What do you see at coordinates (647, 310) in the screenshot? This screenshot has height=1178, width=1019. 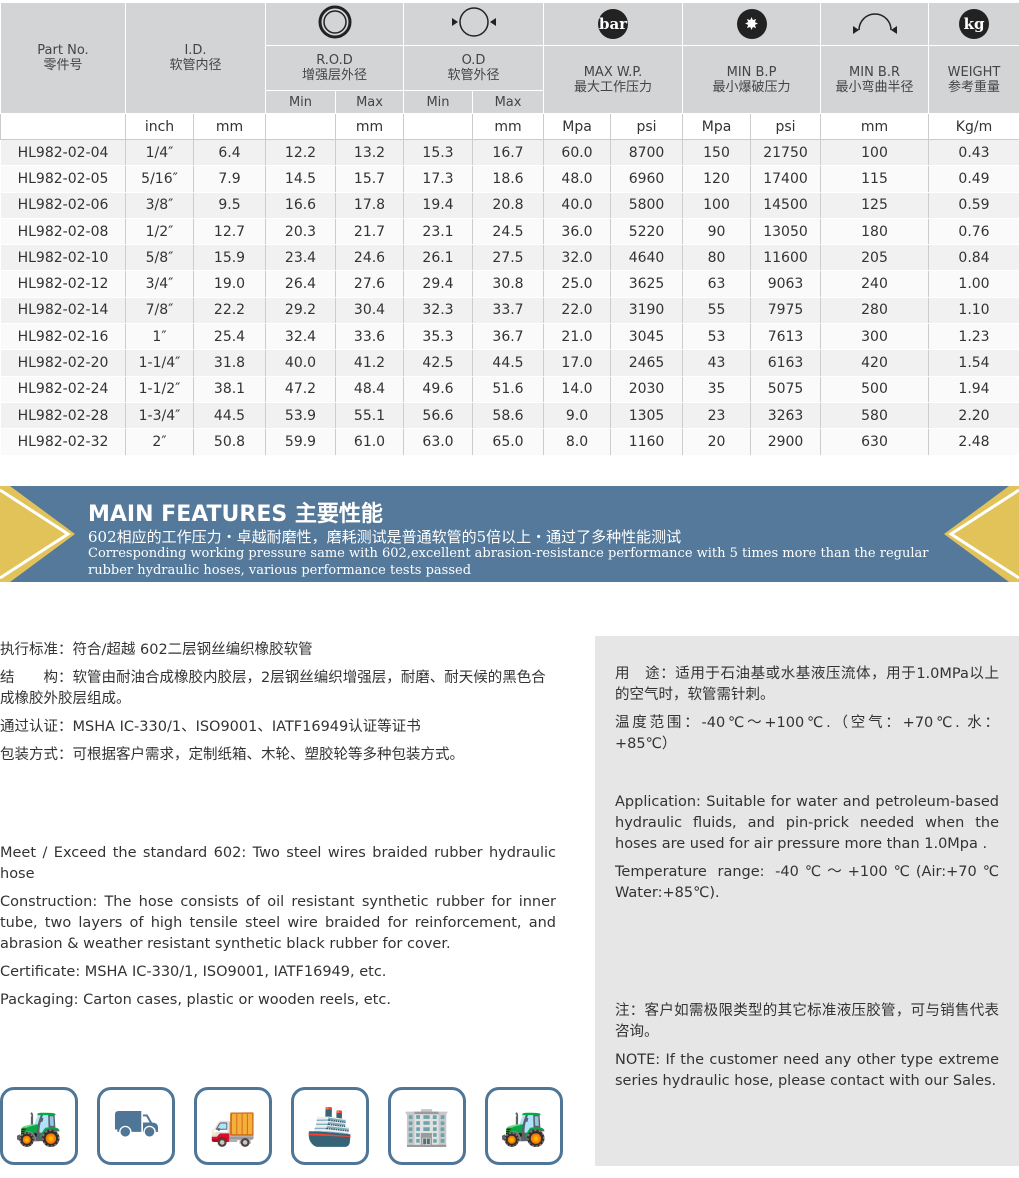 I see `table-cell: 3190` at bounding box center [647, 310].